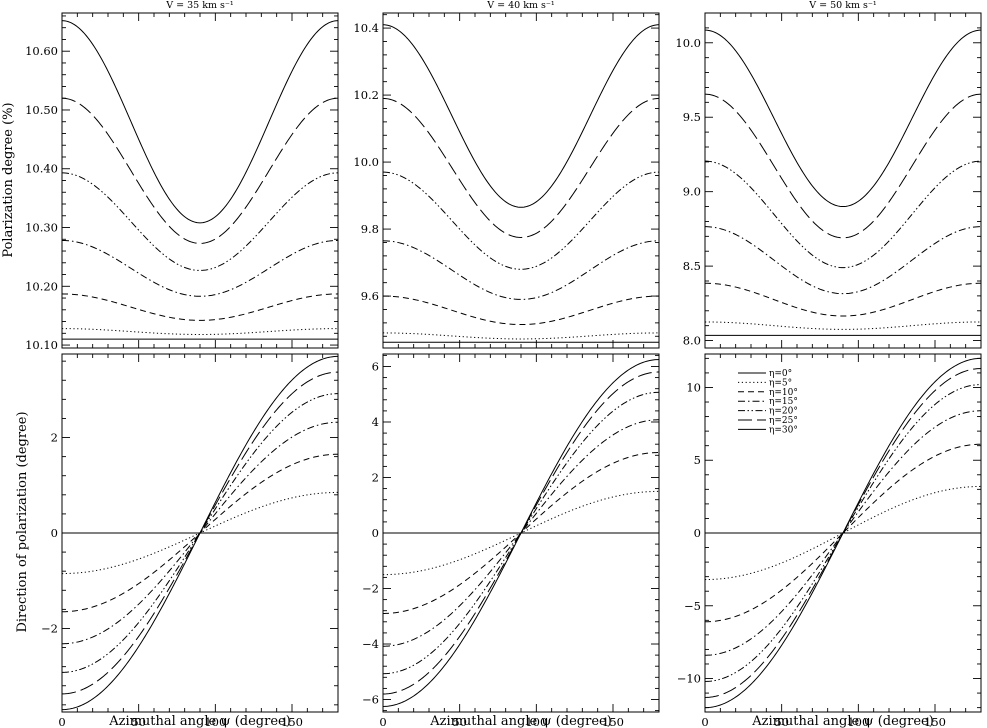 This screenshot has width=987, height=728. Describe the element at coordinates (366, 28) in the screenshot. I see `y-tick-label: 10.4` at that location.